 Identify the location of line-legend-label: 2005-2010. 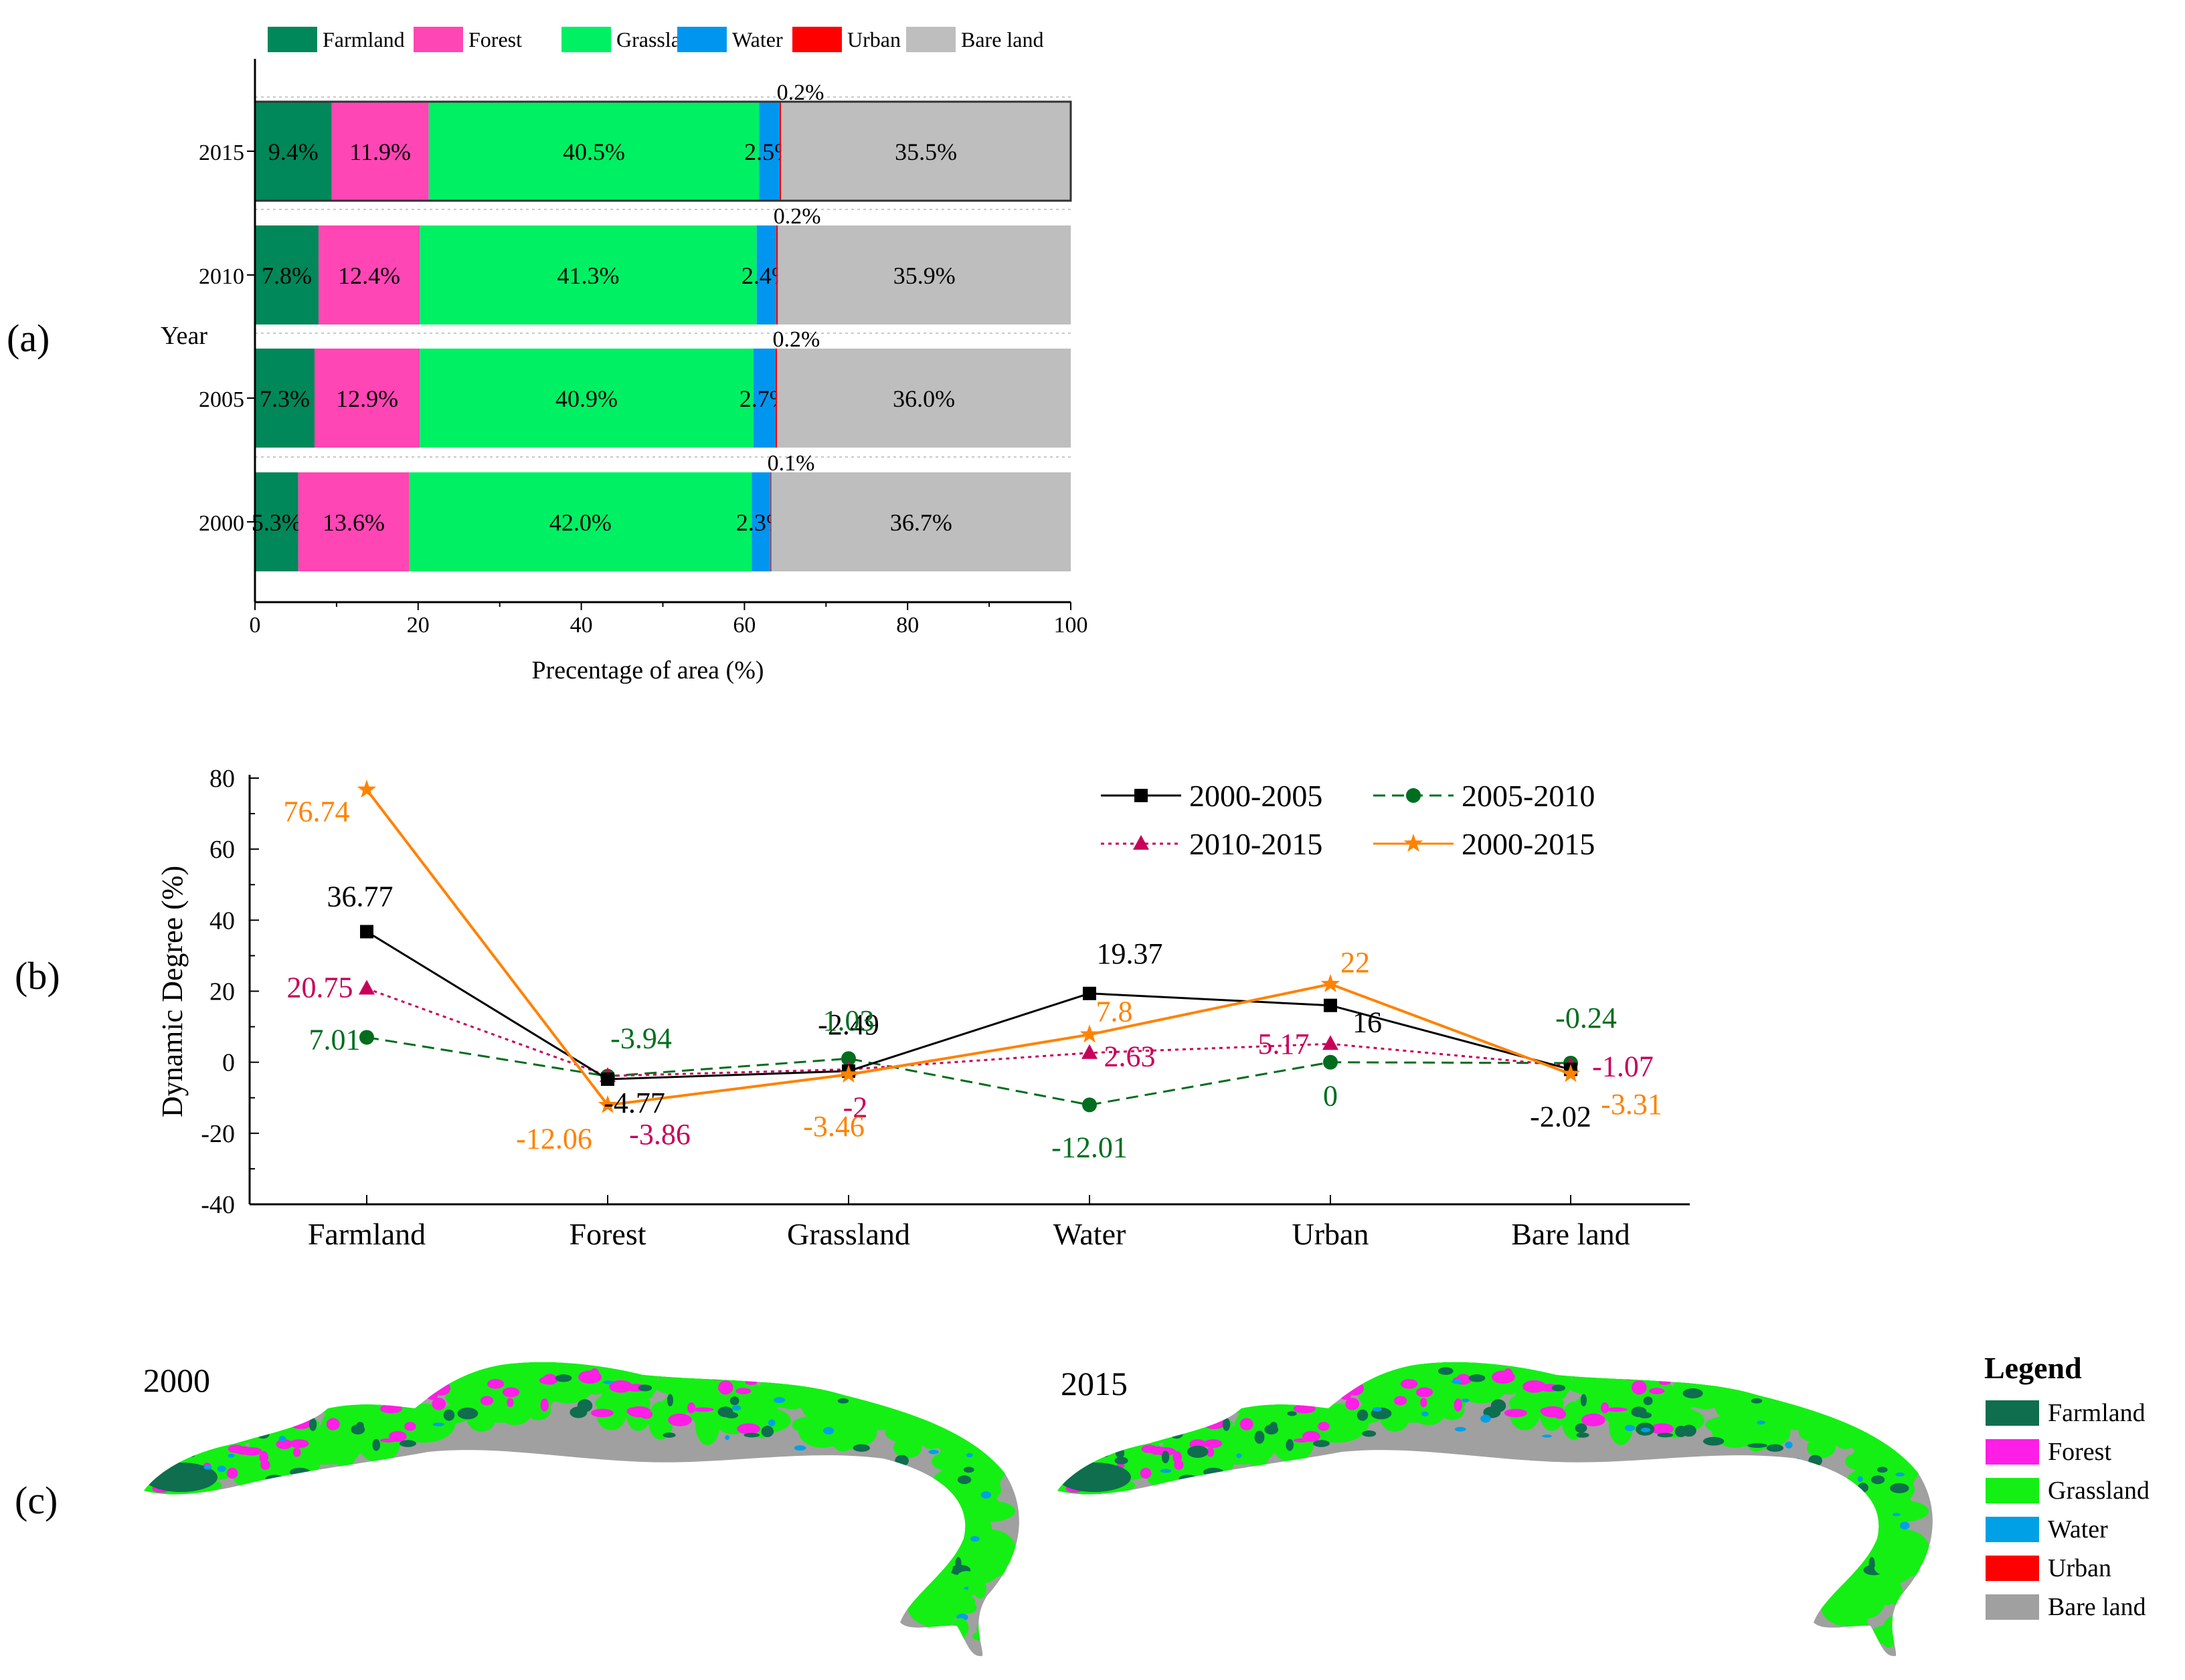
(1528, 796).